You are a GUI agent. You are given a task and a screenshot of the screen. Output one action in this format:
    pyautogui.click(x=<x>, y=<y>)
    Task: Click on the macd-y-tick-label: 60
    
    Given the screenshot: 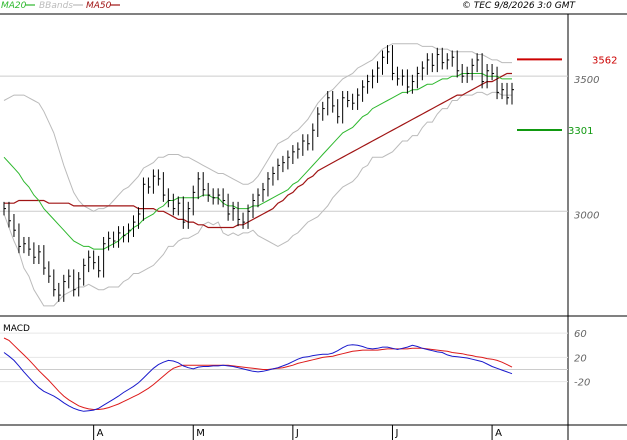 What is the action you would take?
    pyautogui.click(x=580, y=334)
    